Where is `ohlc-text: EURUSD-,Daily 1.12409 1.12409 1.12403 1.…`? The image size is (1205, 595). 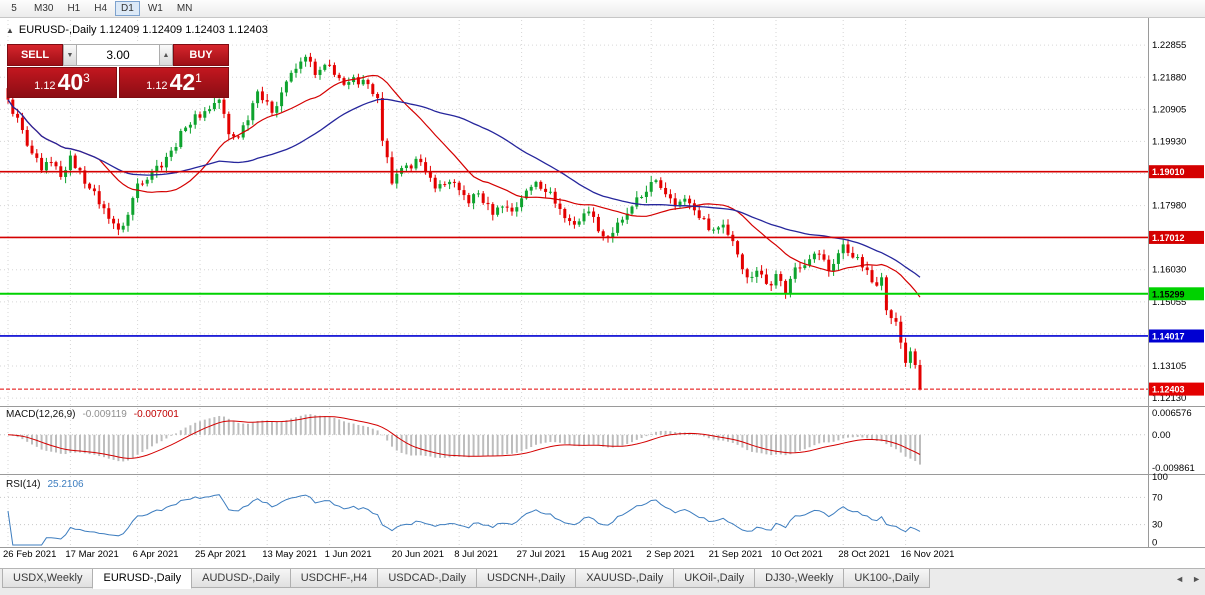
ohlc-text: EURUSD-,Daily 1.12409 1.12409 1.12403 1.… is located at coordinates (143, 30).